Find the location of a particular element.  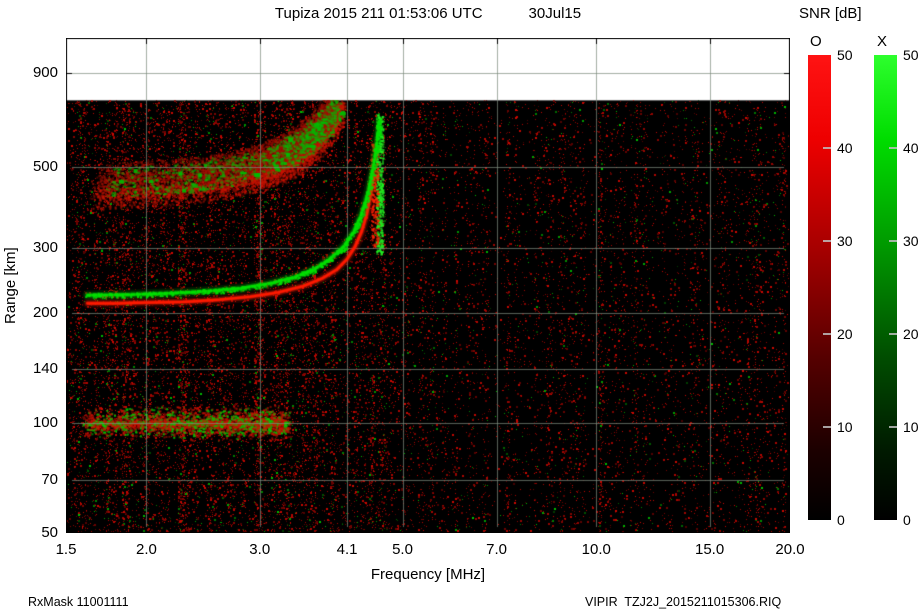

colorbar-o-label: O is located at coordinates (816, 41).